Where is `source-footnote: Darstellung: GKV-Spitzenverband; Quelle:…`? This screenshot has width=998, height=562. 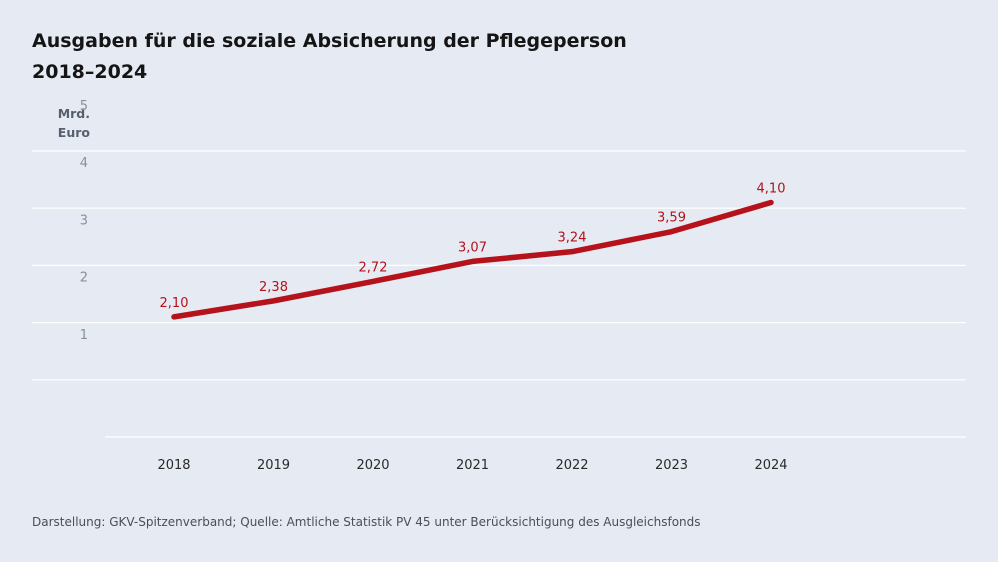
source-footnote: Darstellung: GKV-Spitzenverband; Quelle:… is located at coordinates (366, 522).